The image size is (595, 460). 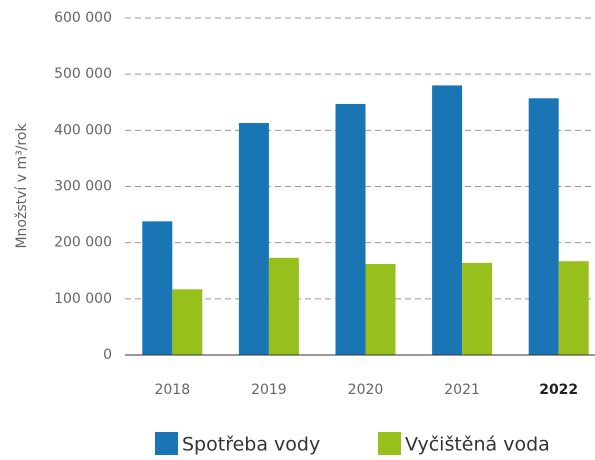 I want to click on legend: Spotřeba vody Vyčištěná voda, so click(x=352, y=444).